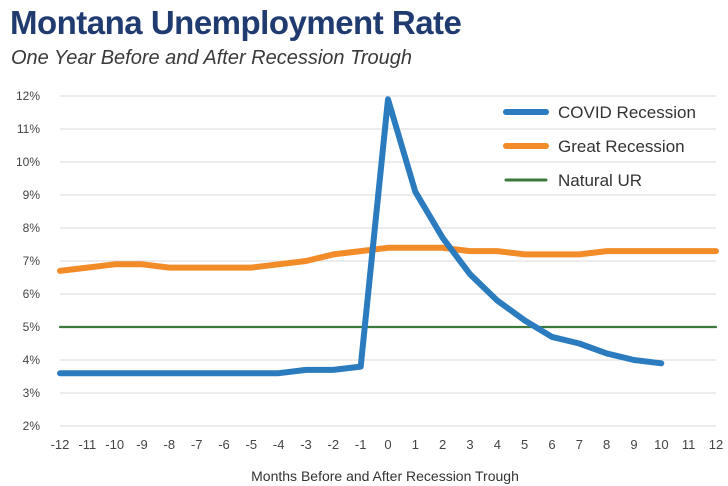 The image size is (728, 486). Describe the element at coordinates (142, 444) in the screenshot. I see `x-tick-label: -9` at that location.